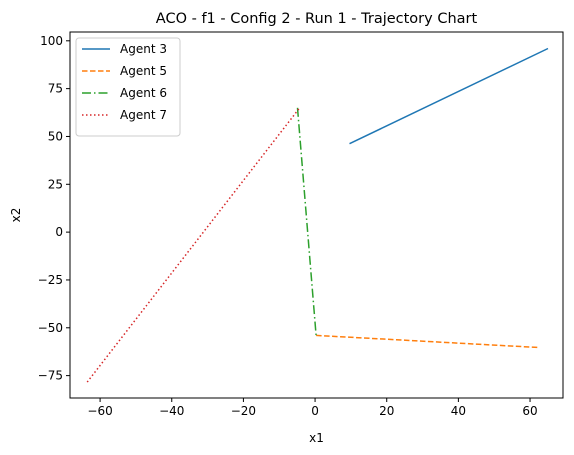 This screenshot has height=455, width=574. Describe the element at coordinates (529, 411) in the screenshot. I see `x-tick-label: 60` at that location.